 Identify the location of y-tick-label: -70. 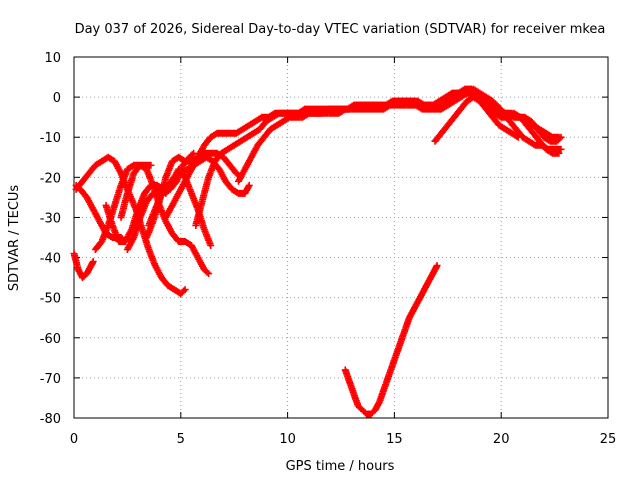
(50, 379).